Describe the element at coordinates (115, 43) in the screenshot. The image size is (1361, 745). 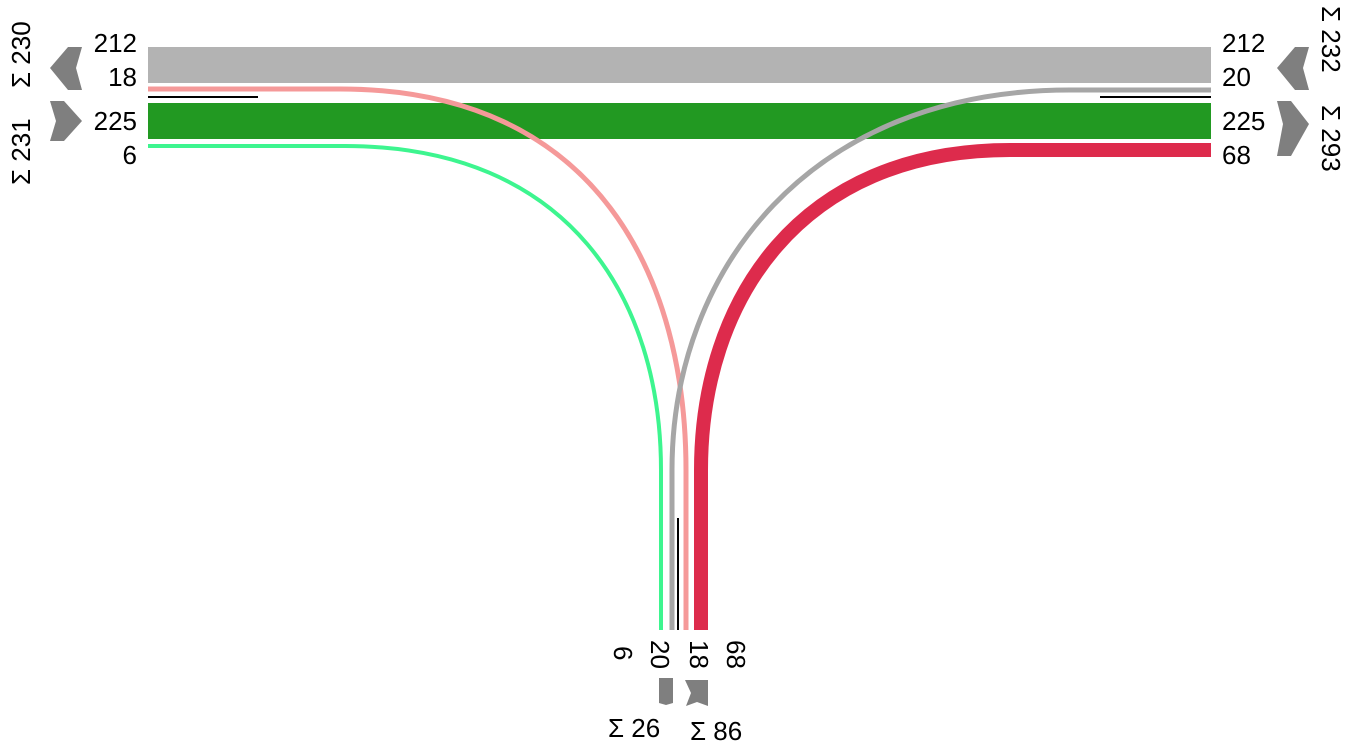
I see `west-inbound-through-count: 212` at that location.